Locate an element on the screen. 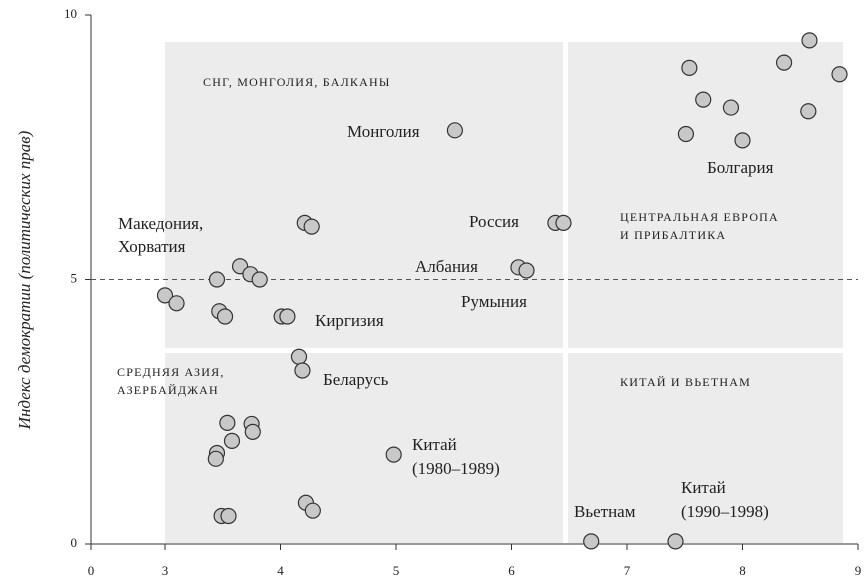 The image size is (864, 582). x-tick-label: 0 is located at coordinates (91, 570).